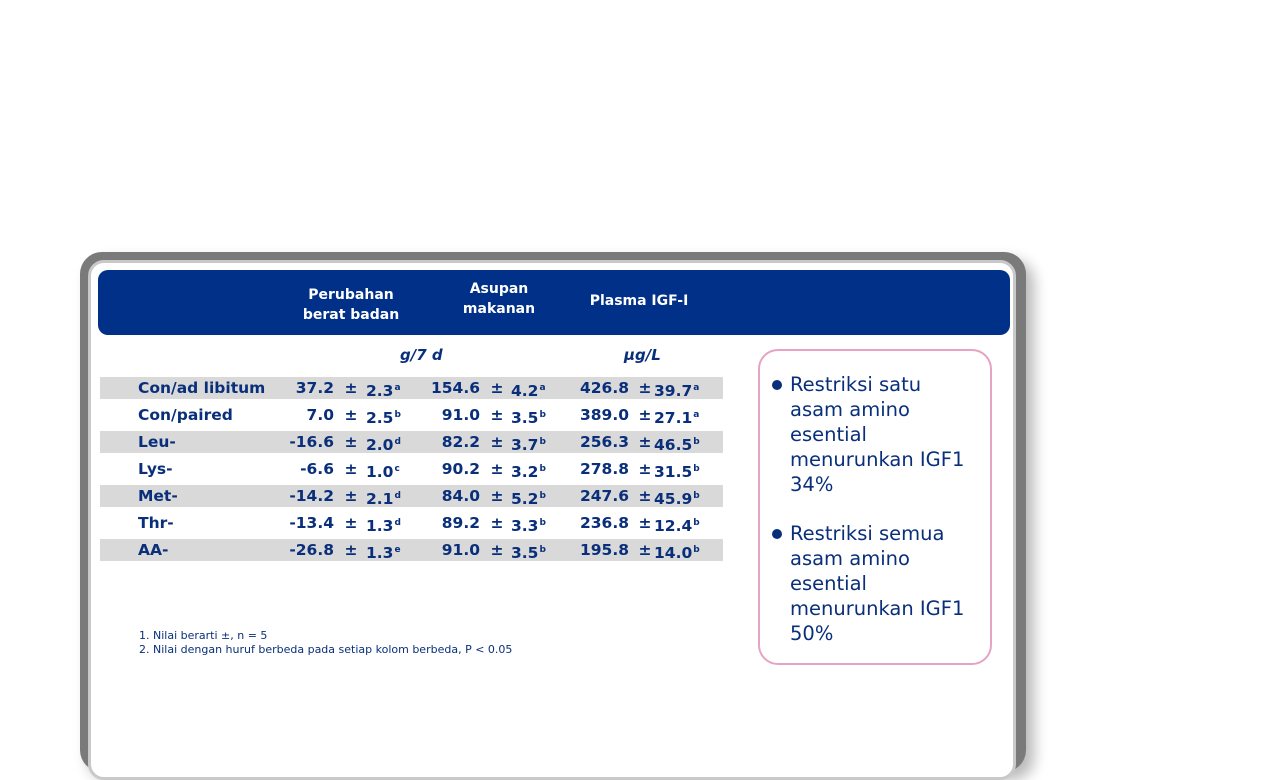 The image size is (1280, 780). I want to click on header-weight-line1: Perubahan, so click(351, 295).